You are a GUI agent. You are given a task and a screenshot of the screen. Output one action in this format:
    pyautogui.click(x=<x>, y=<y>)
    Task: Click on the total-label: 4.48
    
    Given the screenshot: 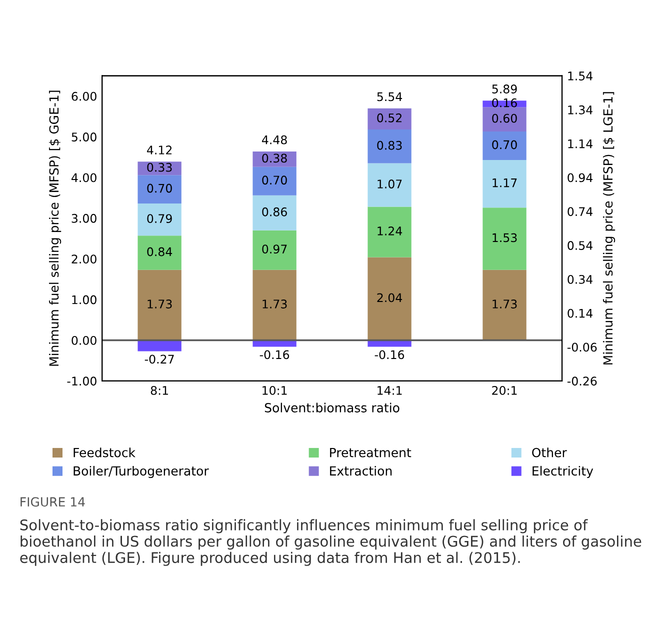 What is the action you would take?
    pyautogui.click(x=274, y=139)
    